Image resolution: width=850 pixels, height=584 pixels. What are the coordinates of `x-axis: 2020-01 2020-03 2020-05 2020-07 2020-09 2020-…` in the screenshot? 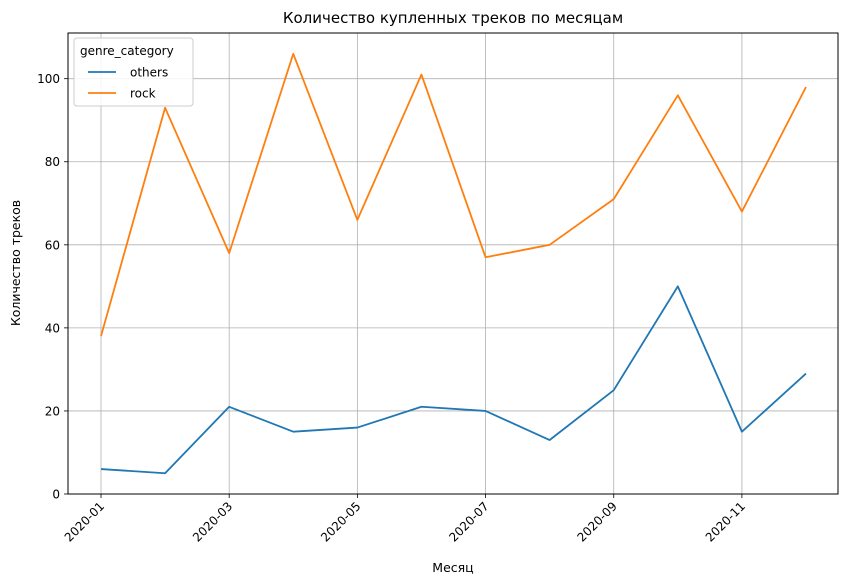 It's located at (405, 519).